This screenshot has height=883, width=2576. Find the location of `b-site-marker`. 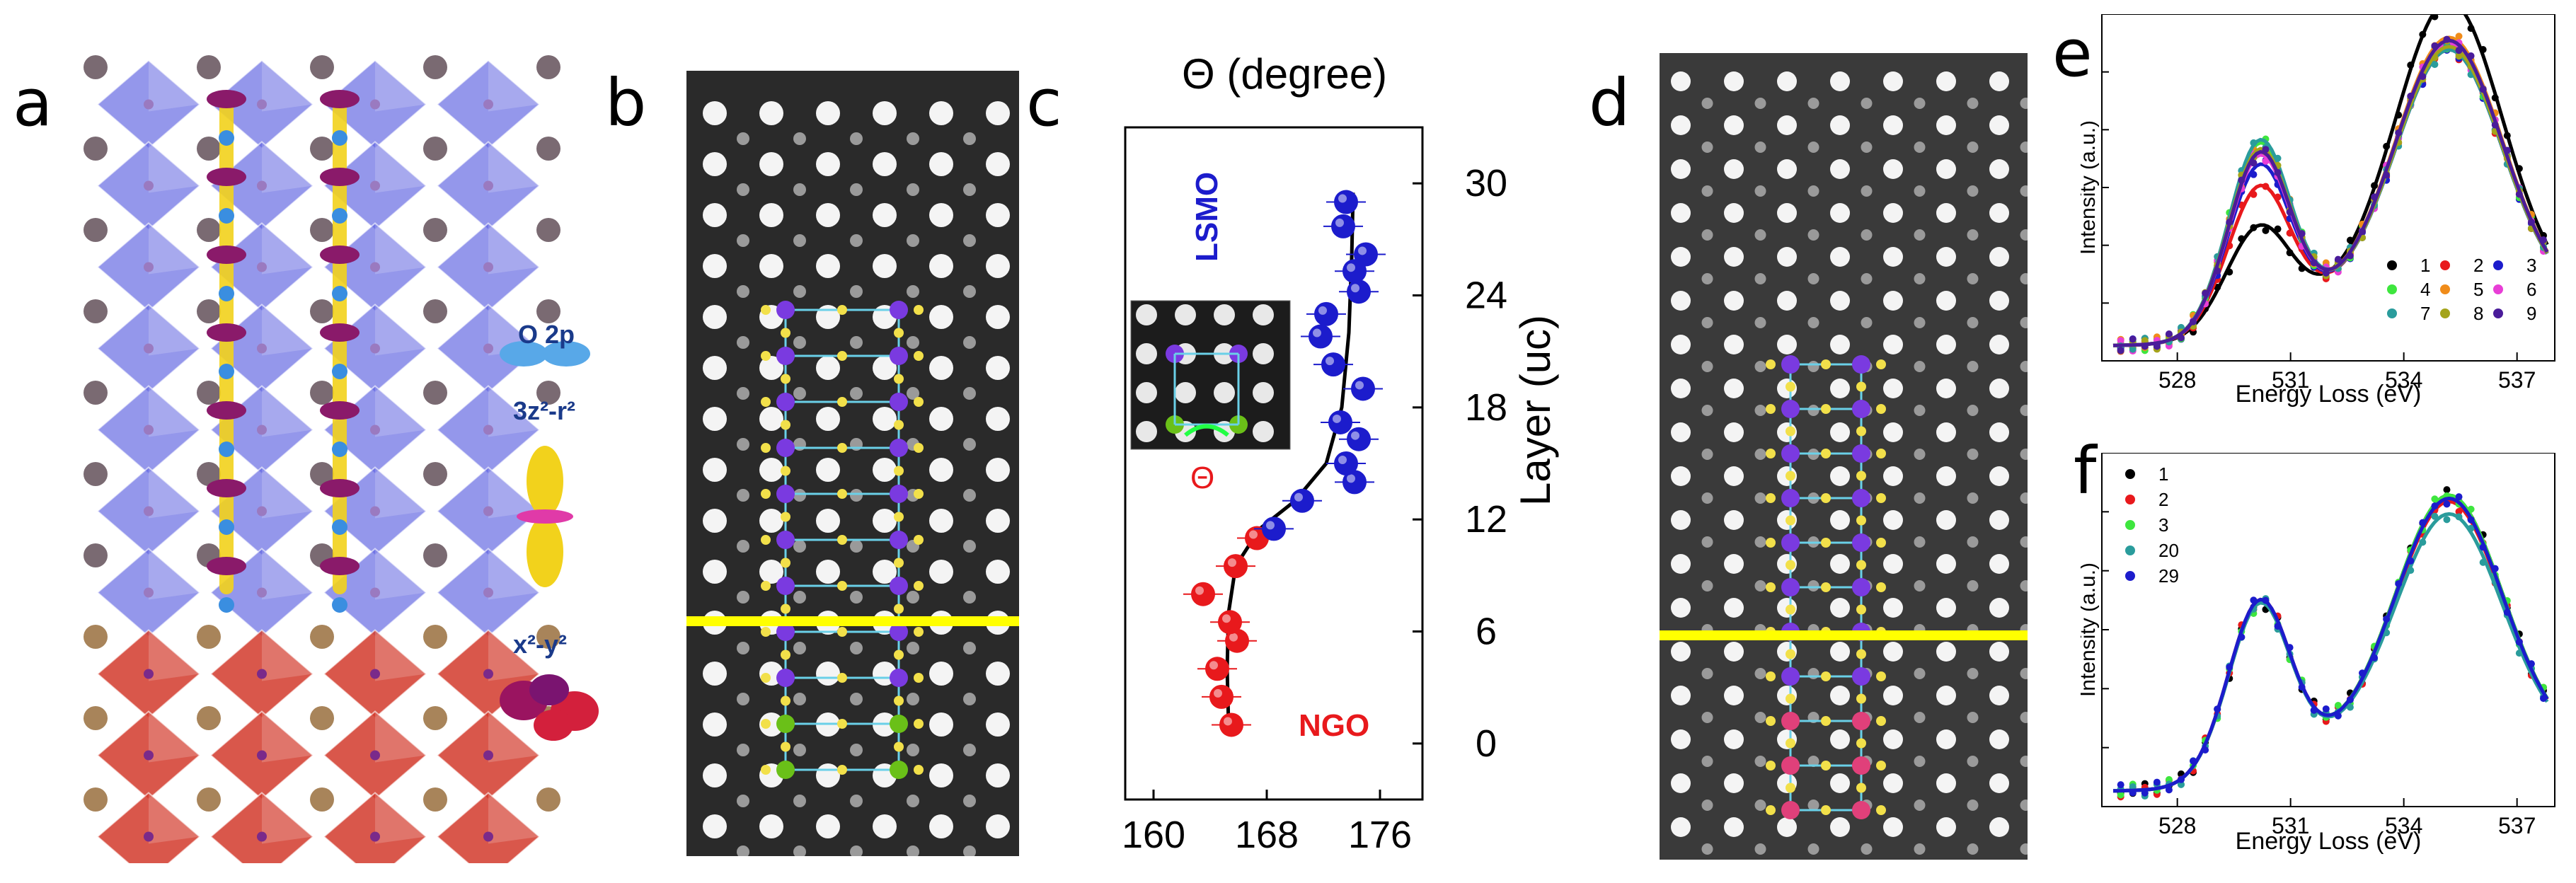

b-site-marker is located at coordinates (1861, 587).